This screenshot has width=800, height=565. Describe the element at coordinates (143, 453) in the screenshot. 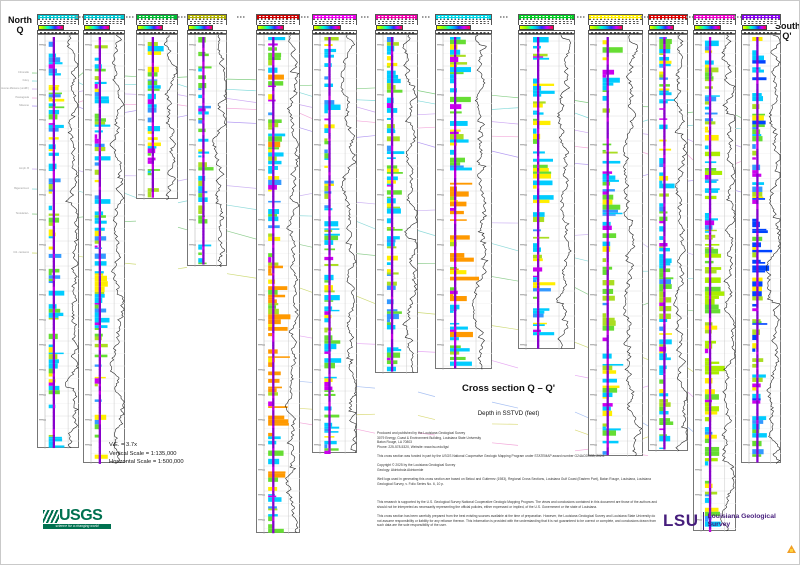

I see `vertical-scale: Vertical Scale = 1:135,000` at that location.